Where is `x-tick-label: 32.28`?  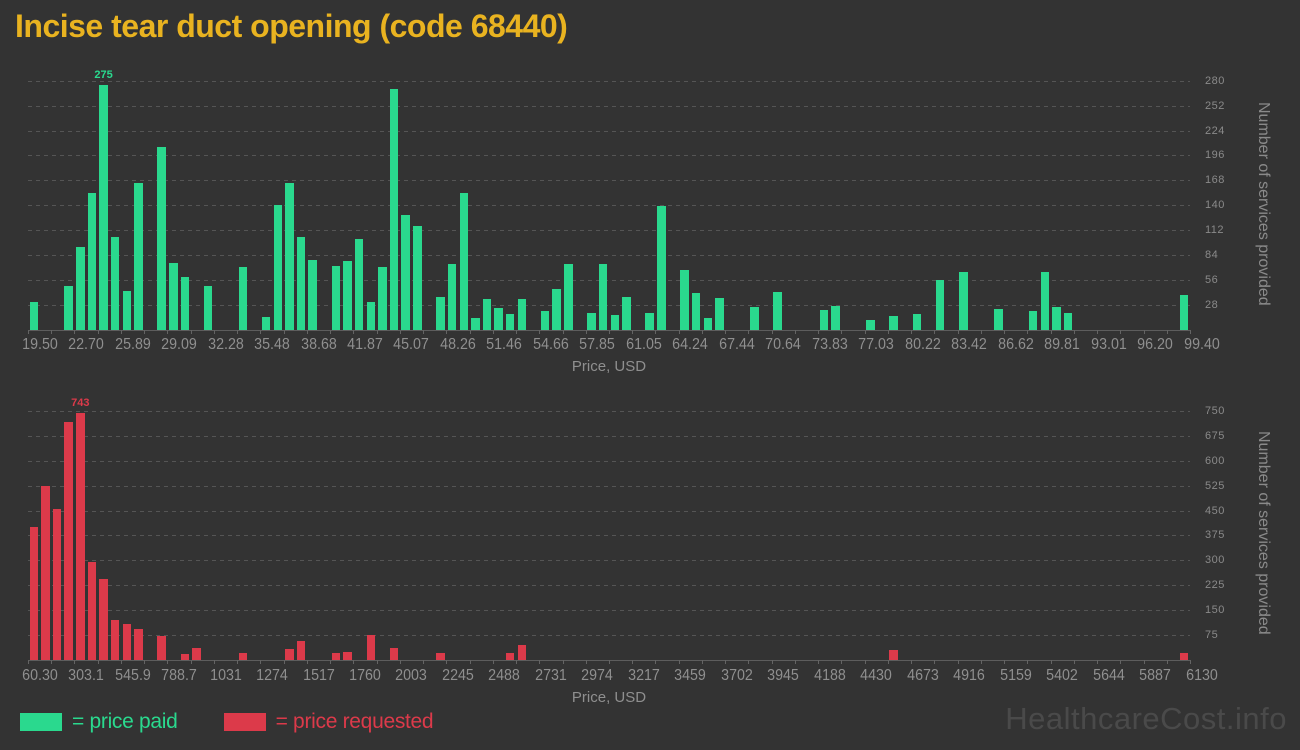
x-tick-label: 32.28 is located at coordinates (225, 344).